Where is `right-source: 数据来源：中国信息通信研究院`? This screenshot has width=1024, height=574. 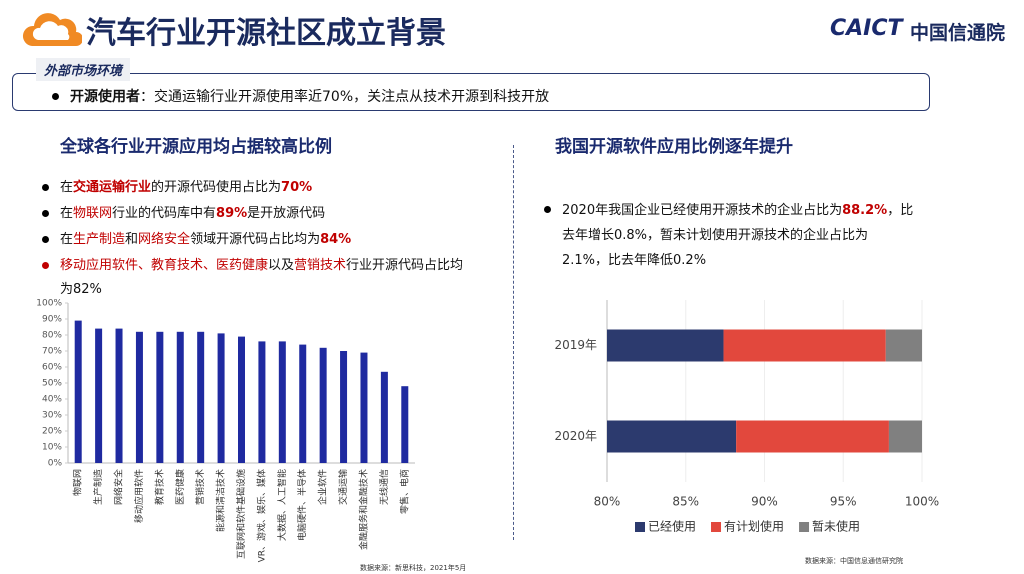 right-source: 数据来源：中国信息通信研究院 is located at coordinates (854, 561).